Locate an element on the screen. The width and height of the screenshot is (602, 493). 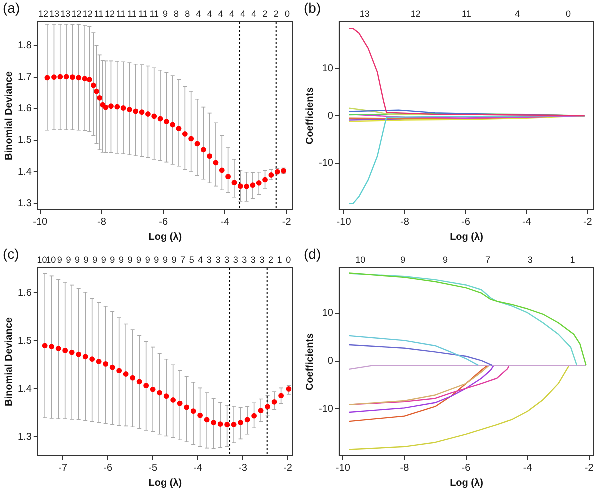
y-axis-title: Coefficients is located at coordinates (310, 361).